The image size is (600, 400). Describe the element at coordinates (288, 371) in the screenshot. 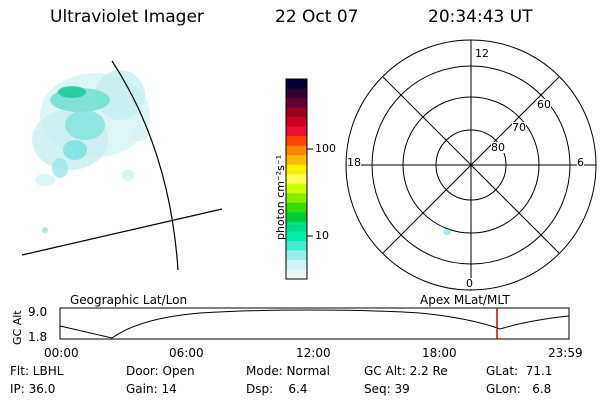

I see `status-mode: Mode: Normal` at that location.